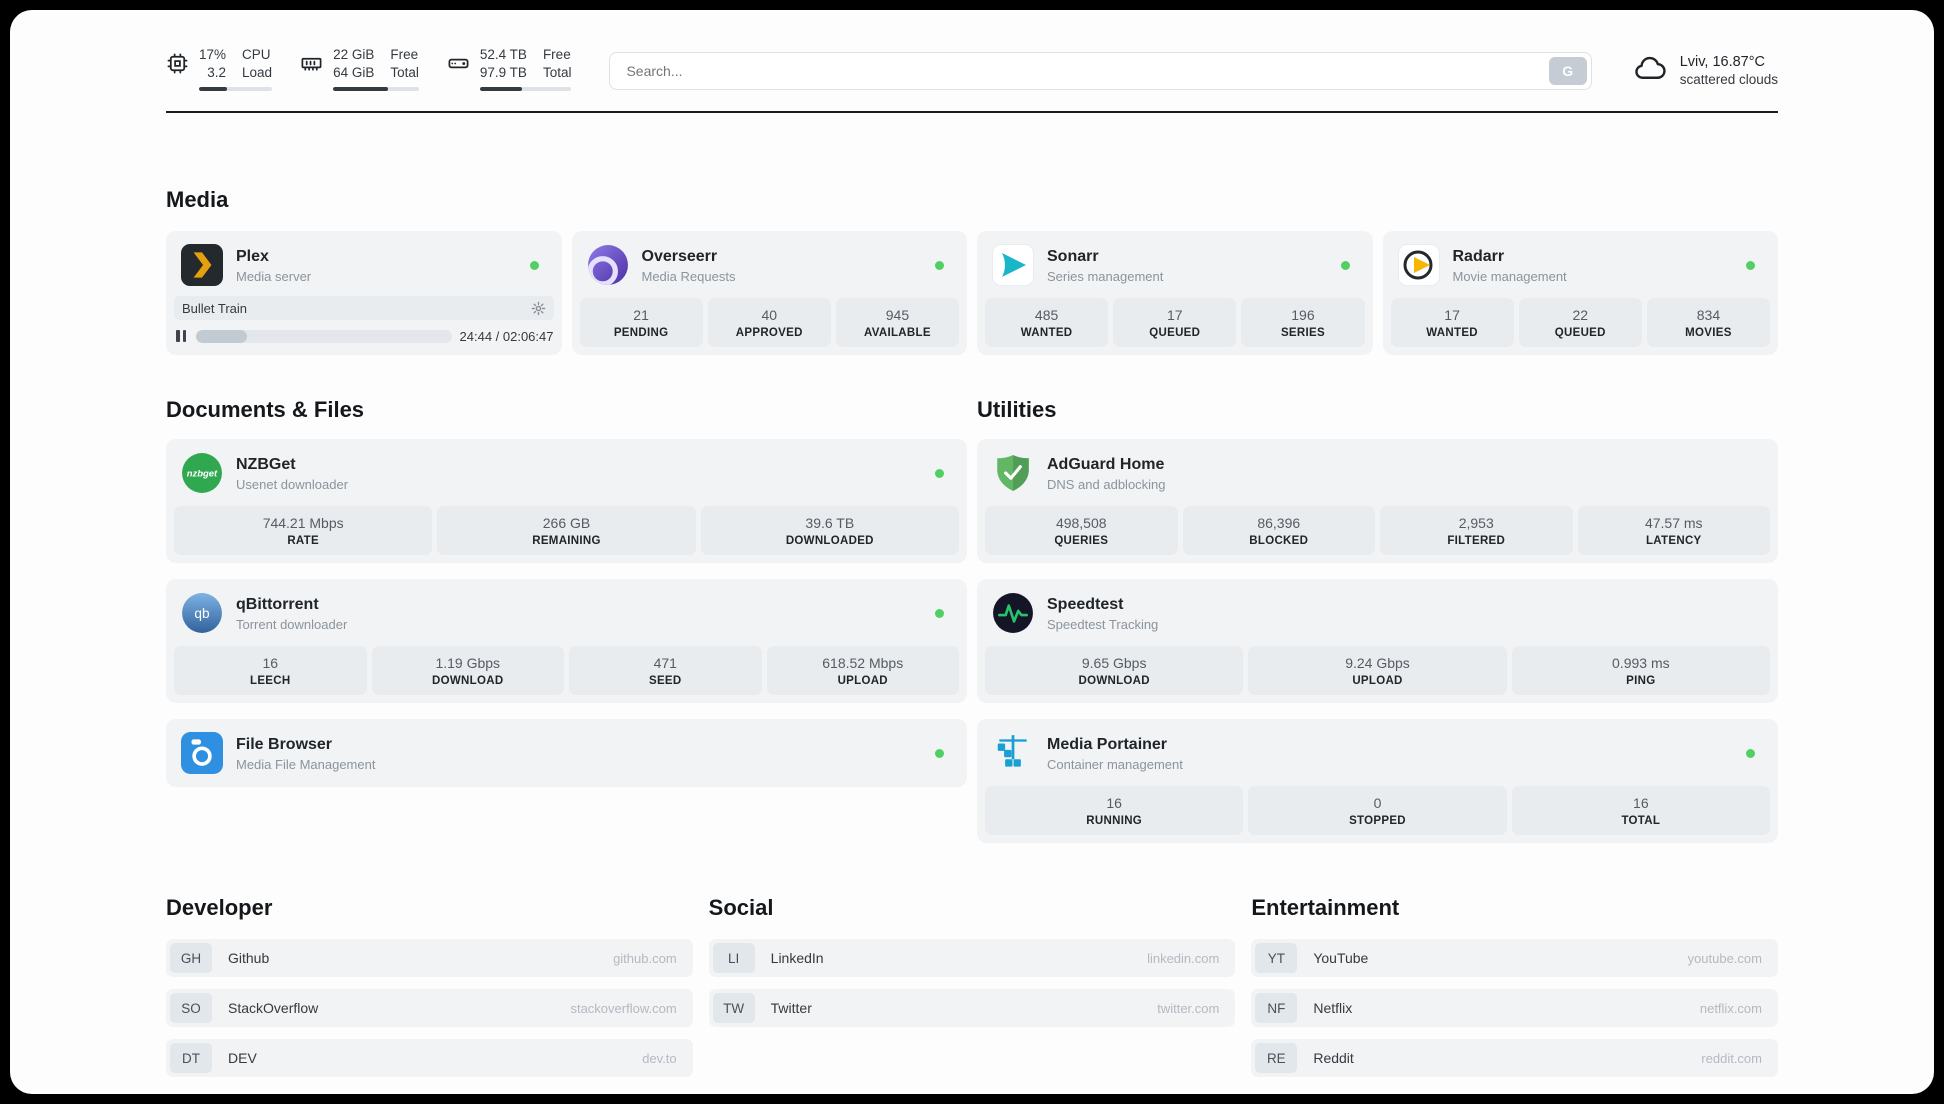 The height and width of the screenshot is (1104, 1944). What do you see at coordinates (733, 1008) in the screenshot?
I see `bookmark-abbr: TW` at bounding box center [733, 1008].